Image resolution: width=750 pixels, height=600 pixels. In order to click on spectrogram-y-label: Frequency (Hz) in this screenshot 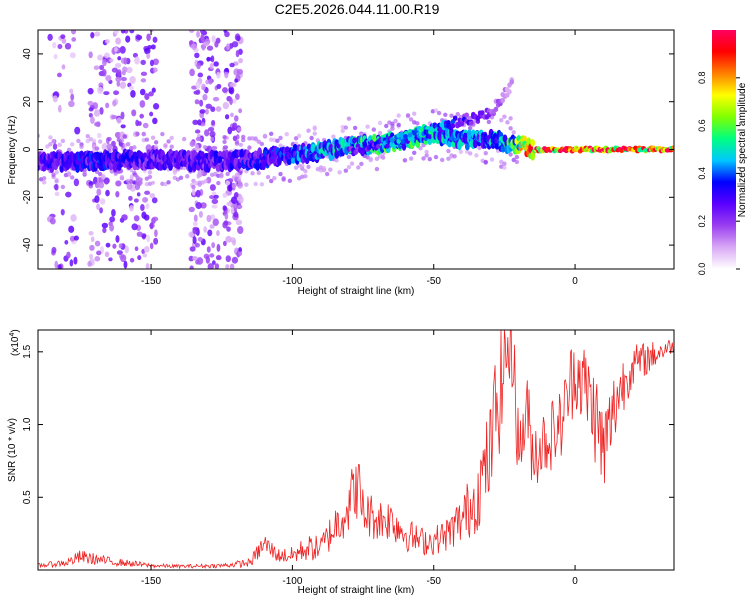, I will do `click(12, 150)`.